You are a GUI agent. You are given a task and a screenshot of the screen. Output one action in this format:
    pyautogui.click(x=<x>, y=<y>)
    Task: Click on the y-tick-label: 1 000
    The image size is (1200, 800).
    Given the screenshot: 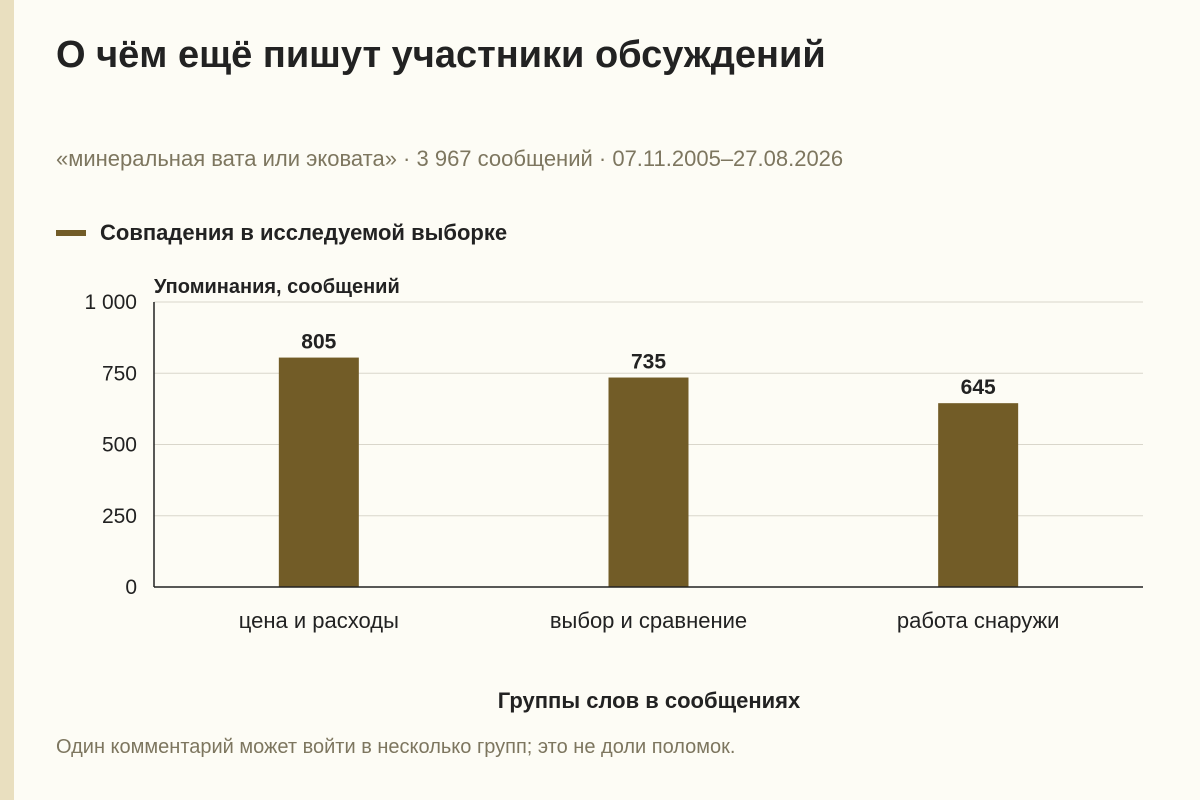 What is the action you would take?
    pyautogui.click(x=110, y=302)
    